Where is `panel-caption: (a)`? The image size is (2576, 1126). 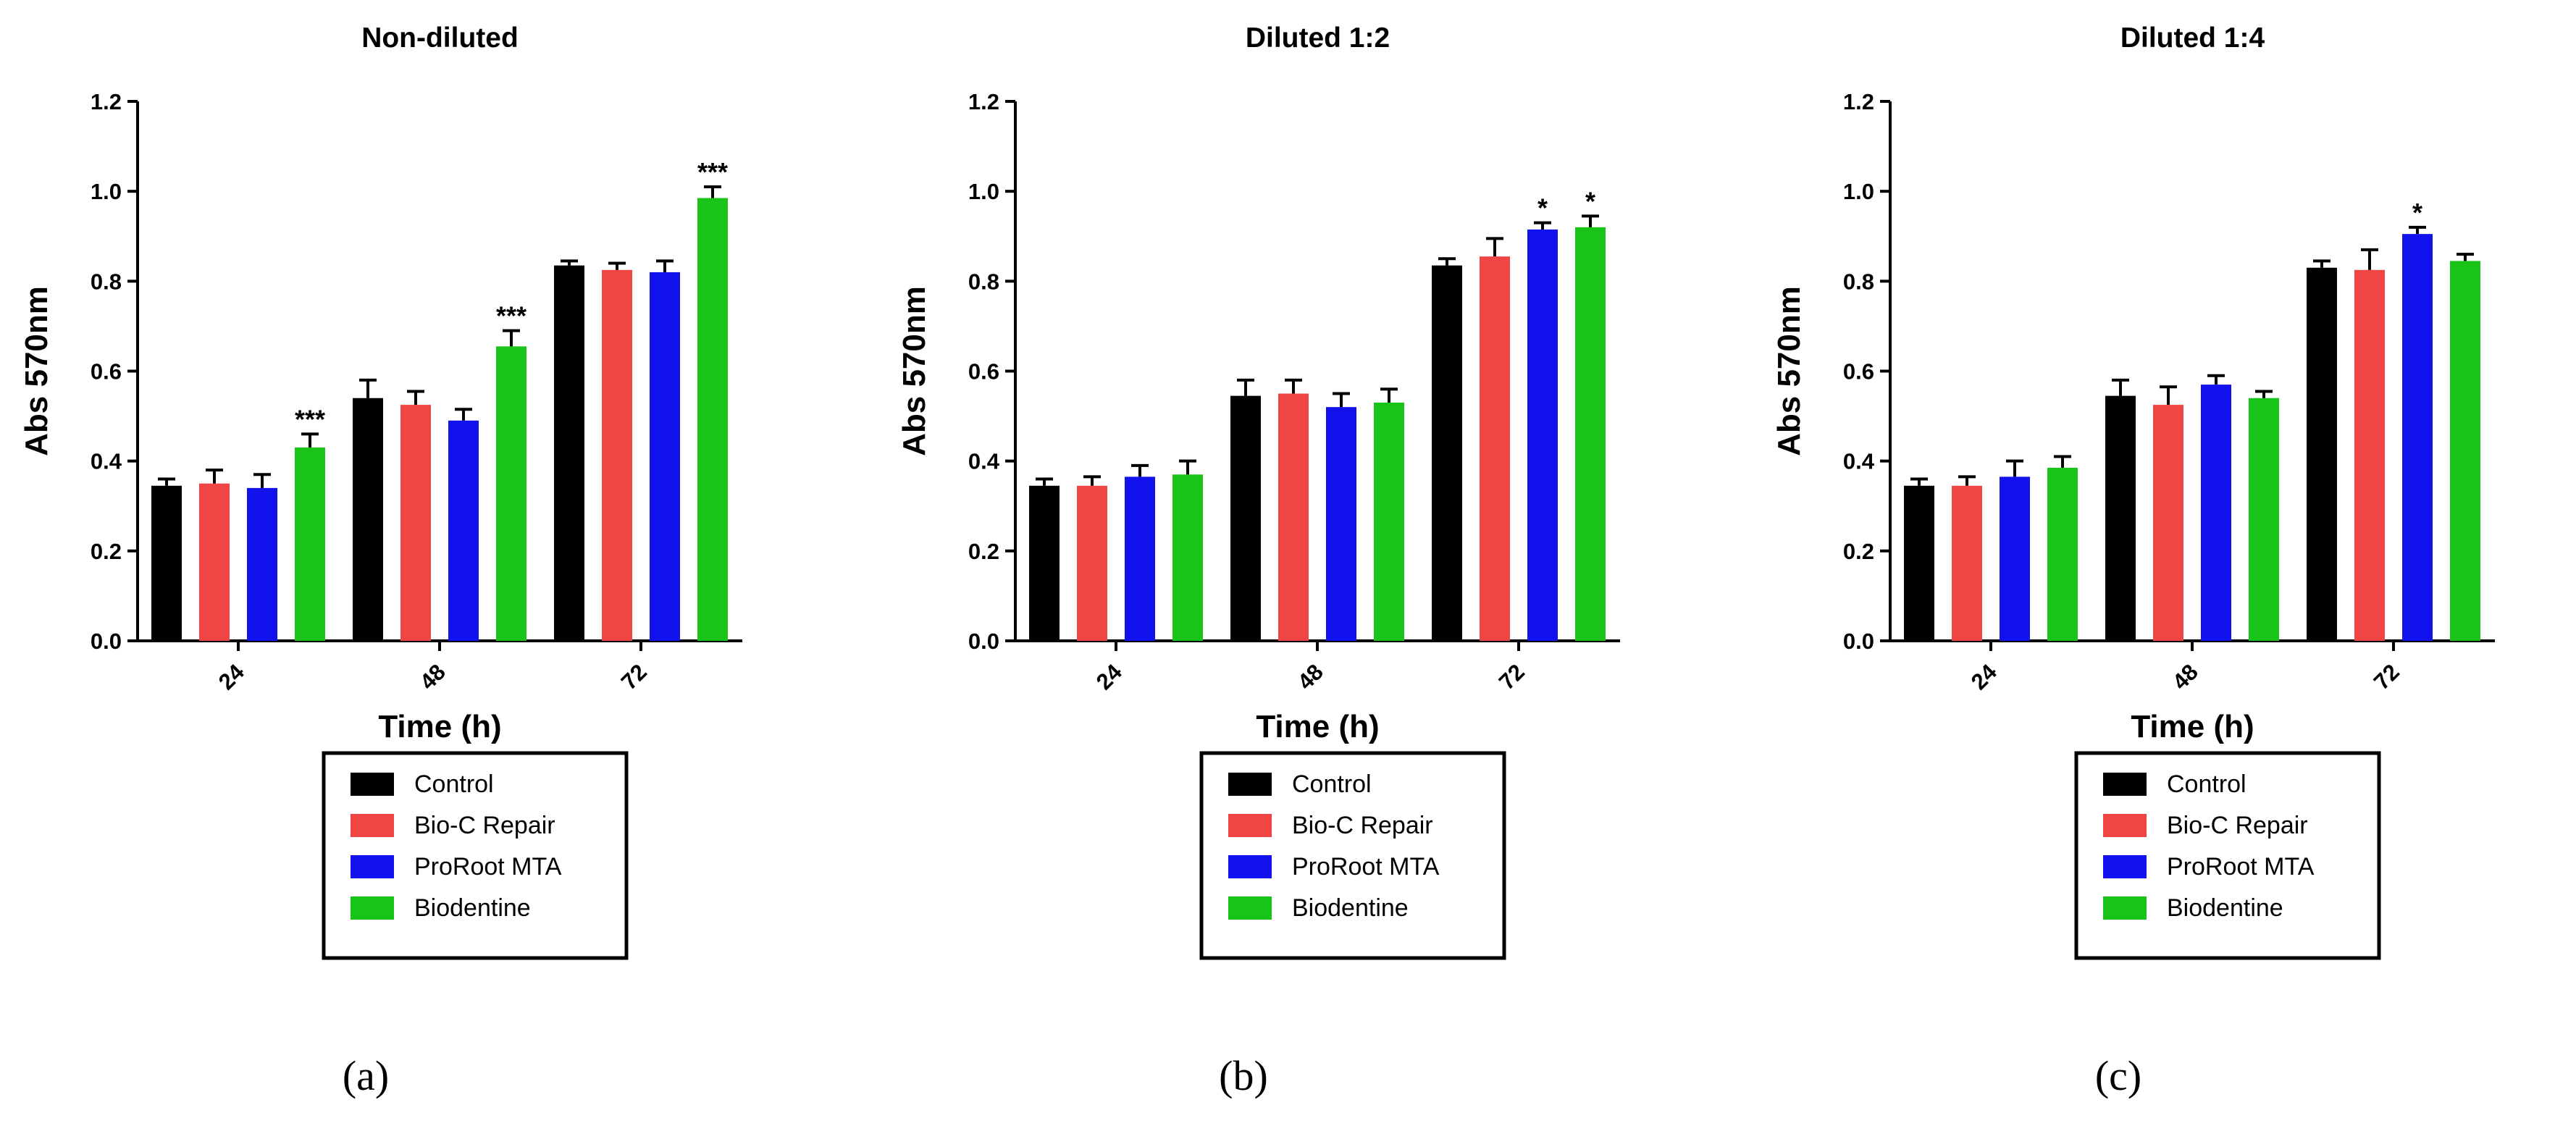 panel-caption: (a) is located at coordinates (366, 1075).